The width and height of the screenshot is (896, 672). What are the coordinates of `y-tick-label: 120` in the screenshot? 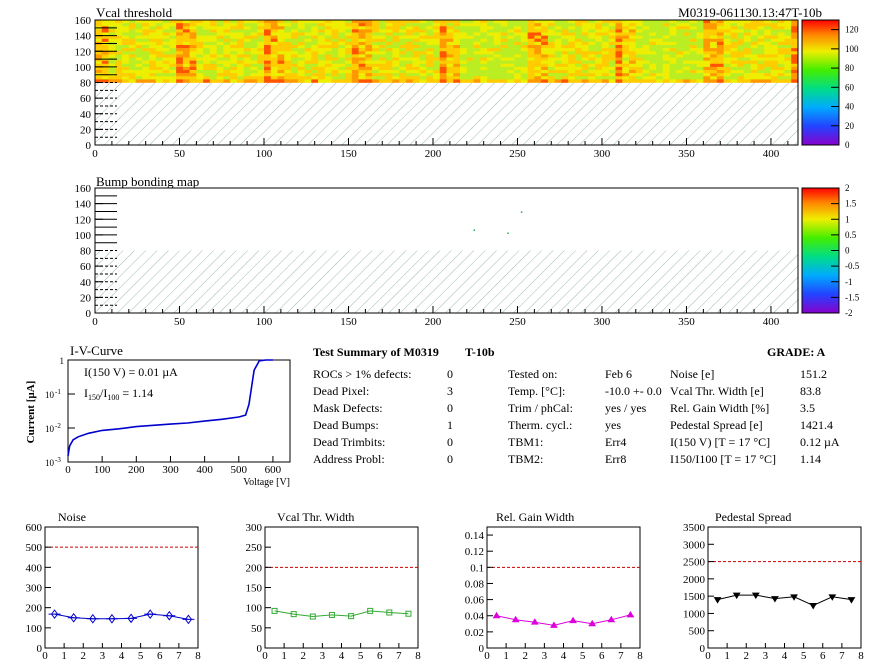 It's located at (83, 52).